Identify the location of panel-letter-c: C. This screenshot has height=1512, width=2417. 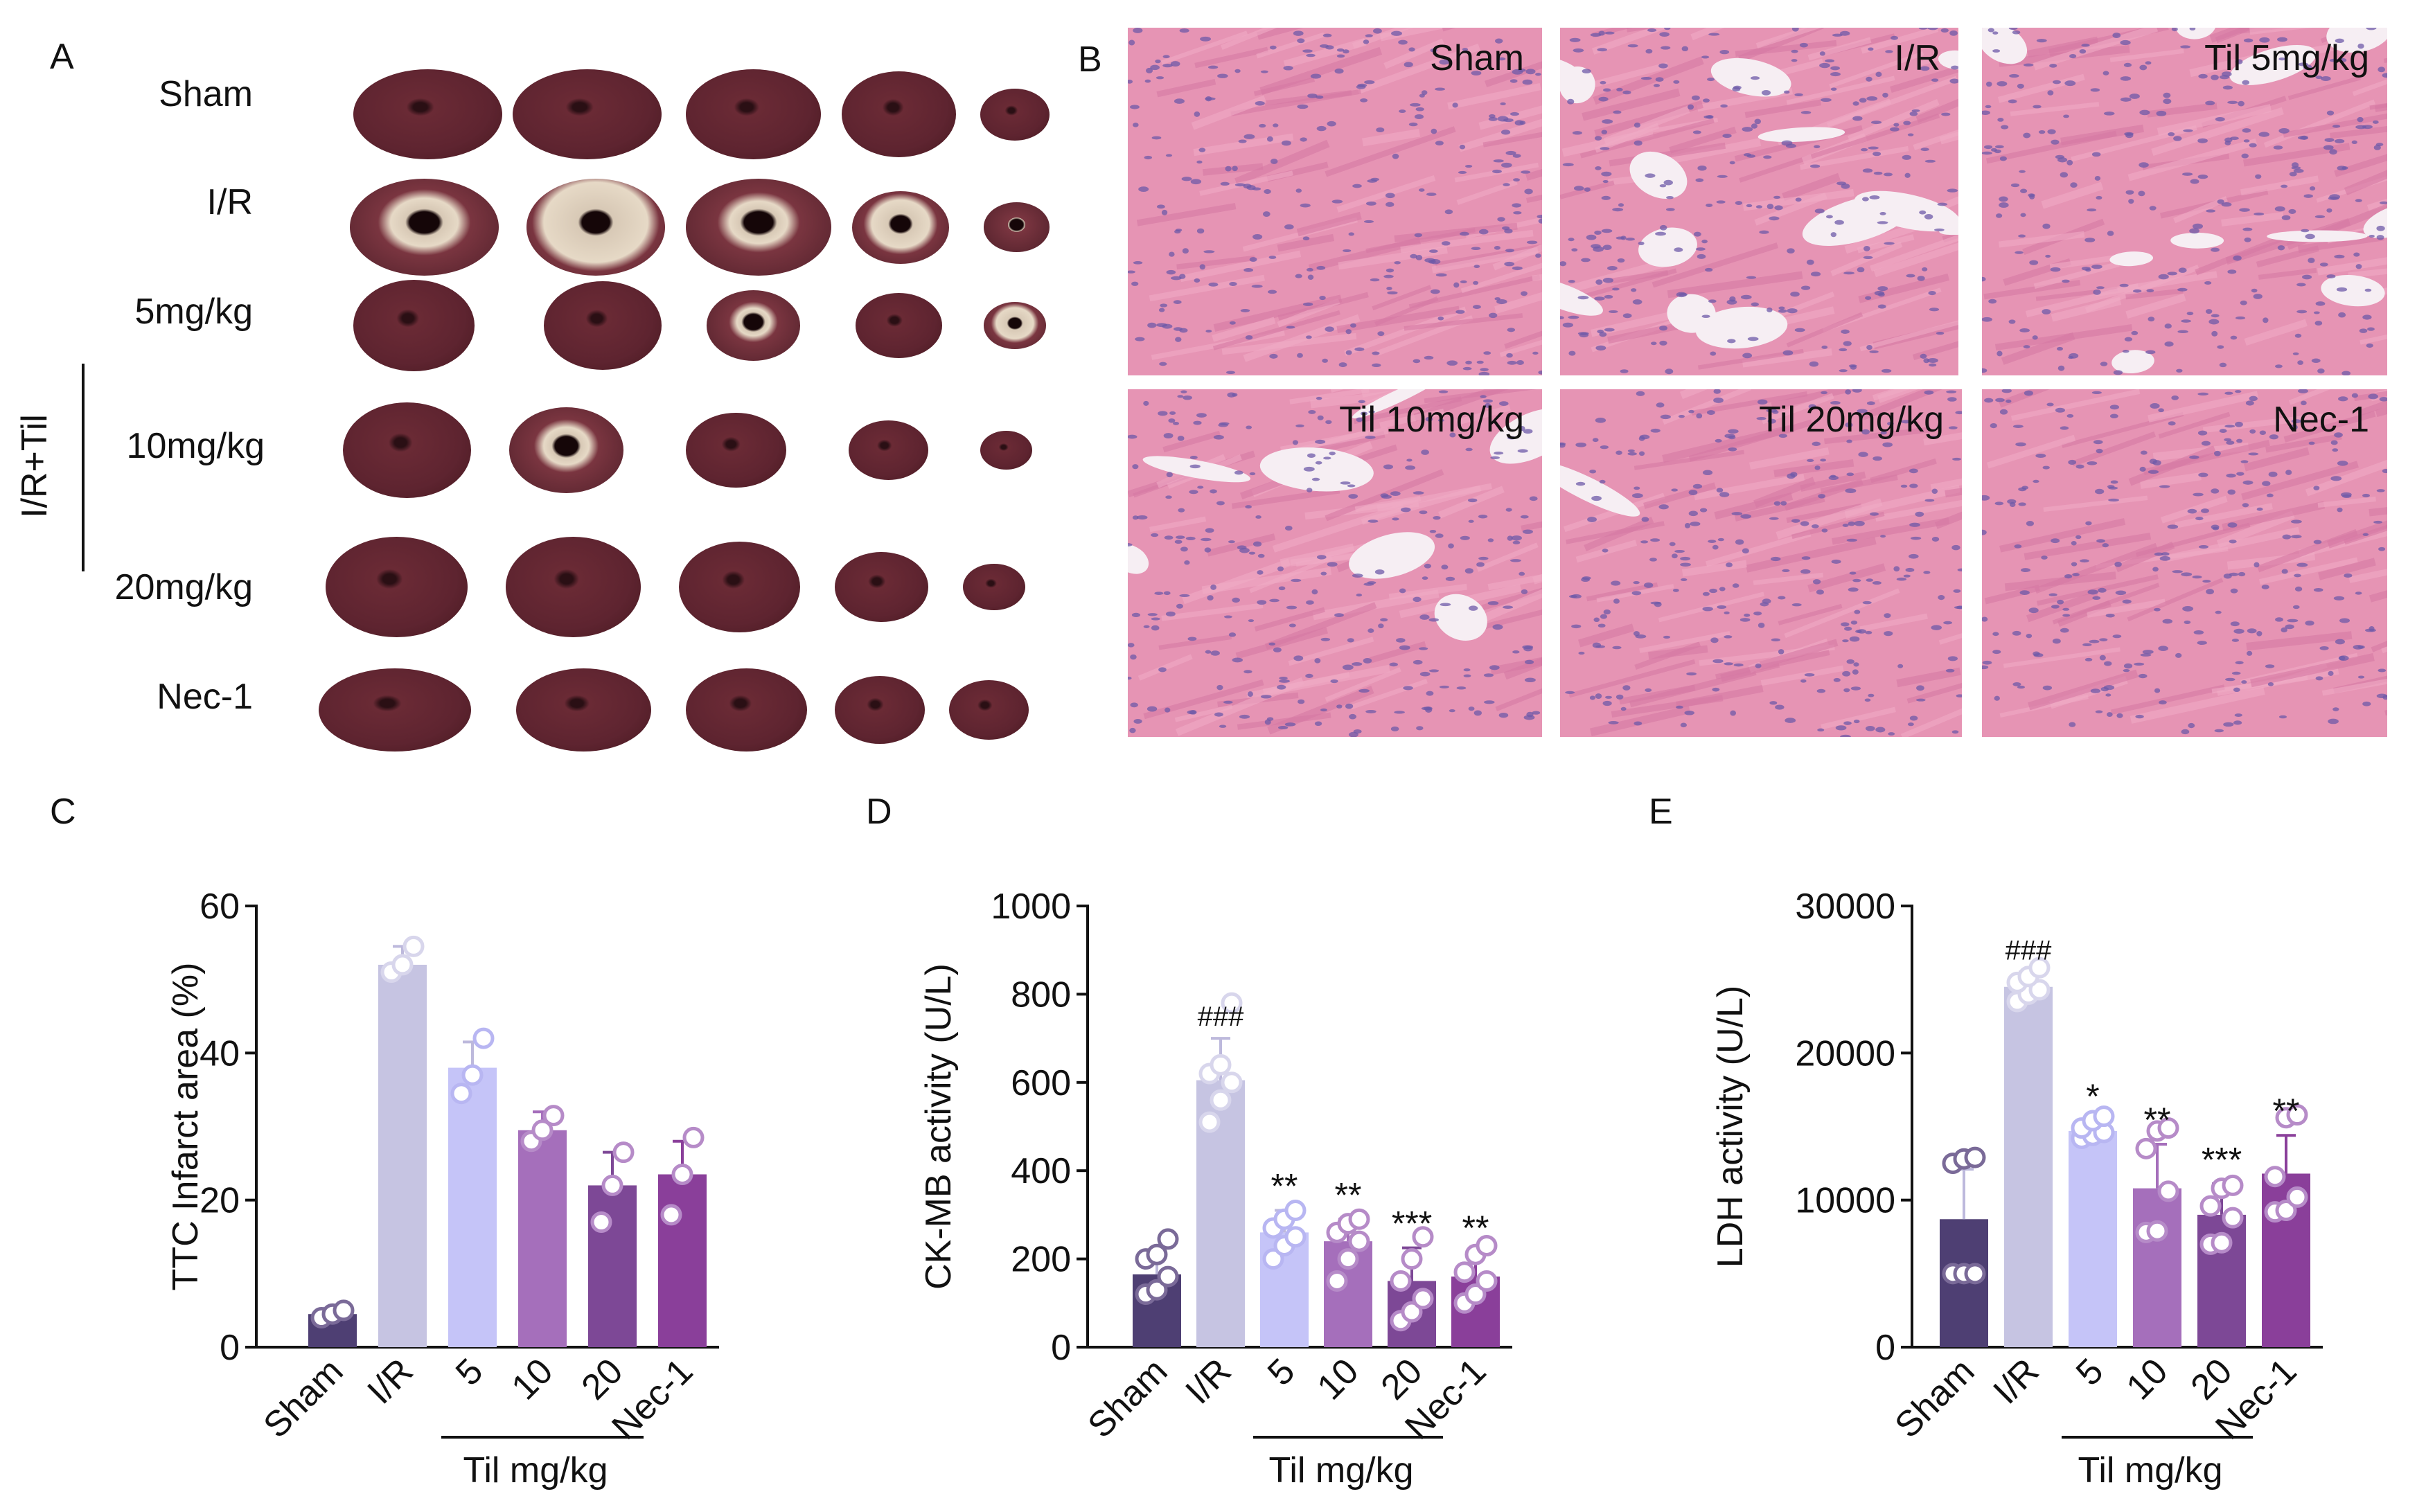
(63, 812).